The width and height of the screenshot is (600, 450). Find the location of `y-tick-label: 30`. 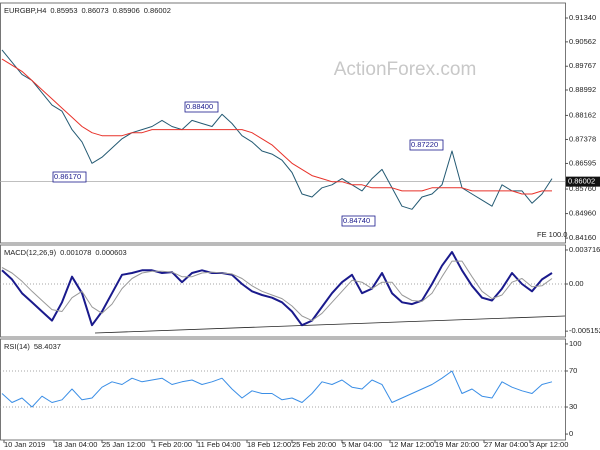

y-tick-label: 30 is located at coordinates (573, 406).